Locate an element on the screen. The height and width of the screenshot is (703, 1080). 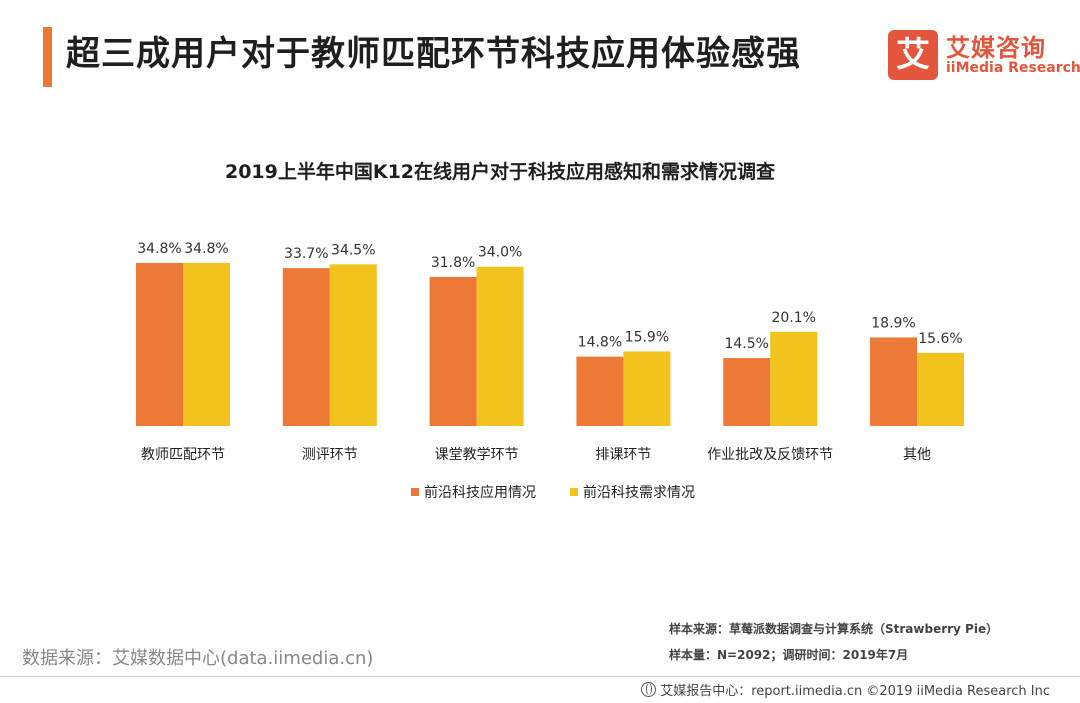
legend-label-2: 前沿科技需求情况 is located at coordinates (639, 492).